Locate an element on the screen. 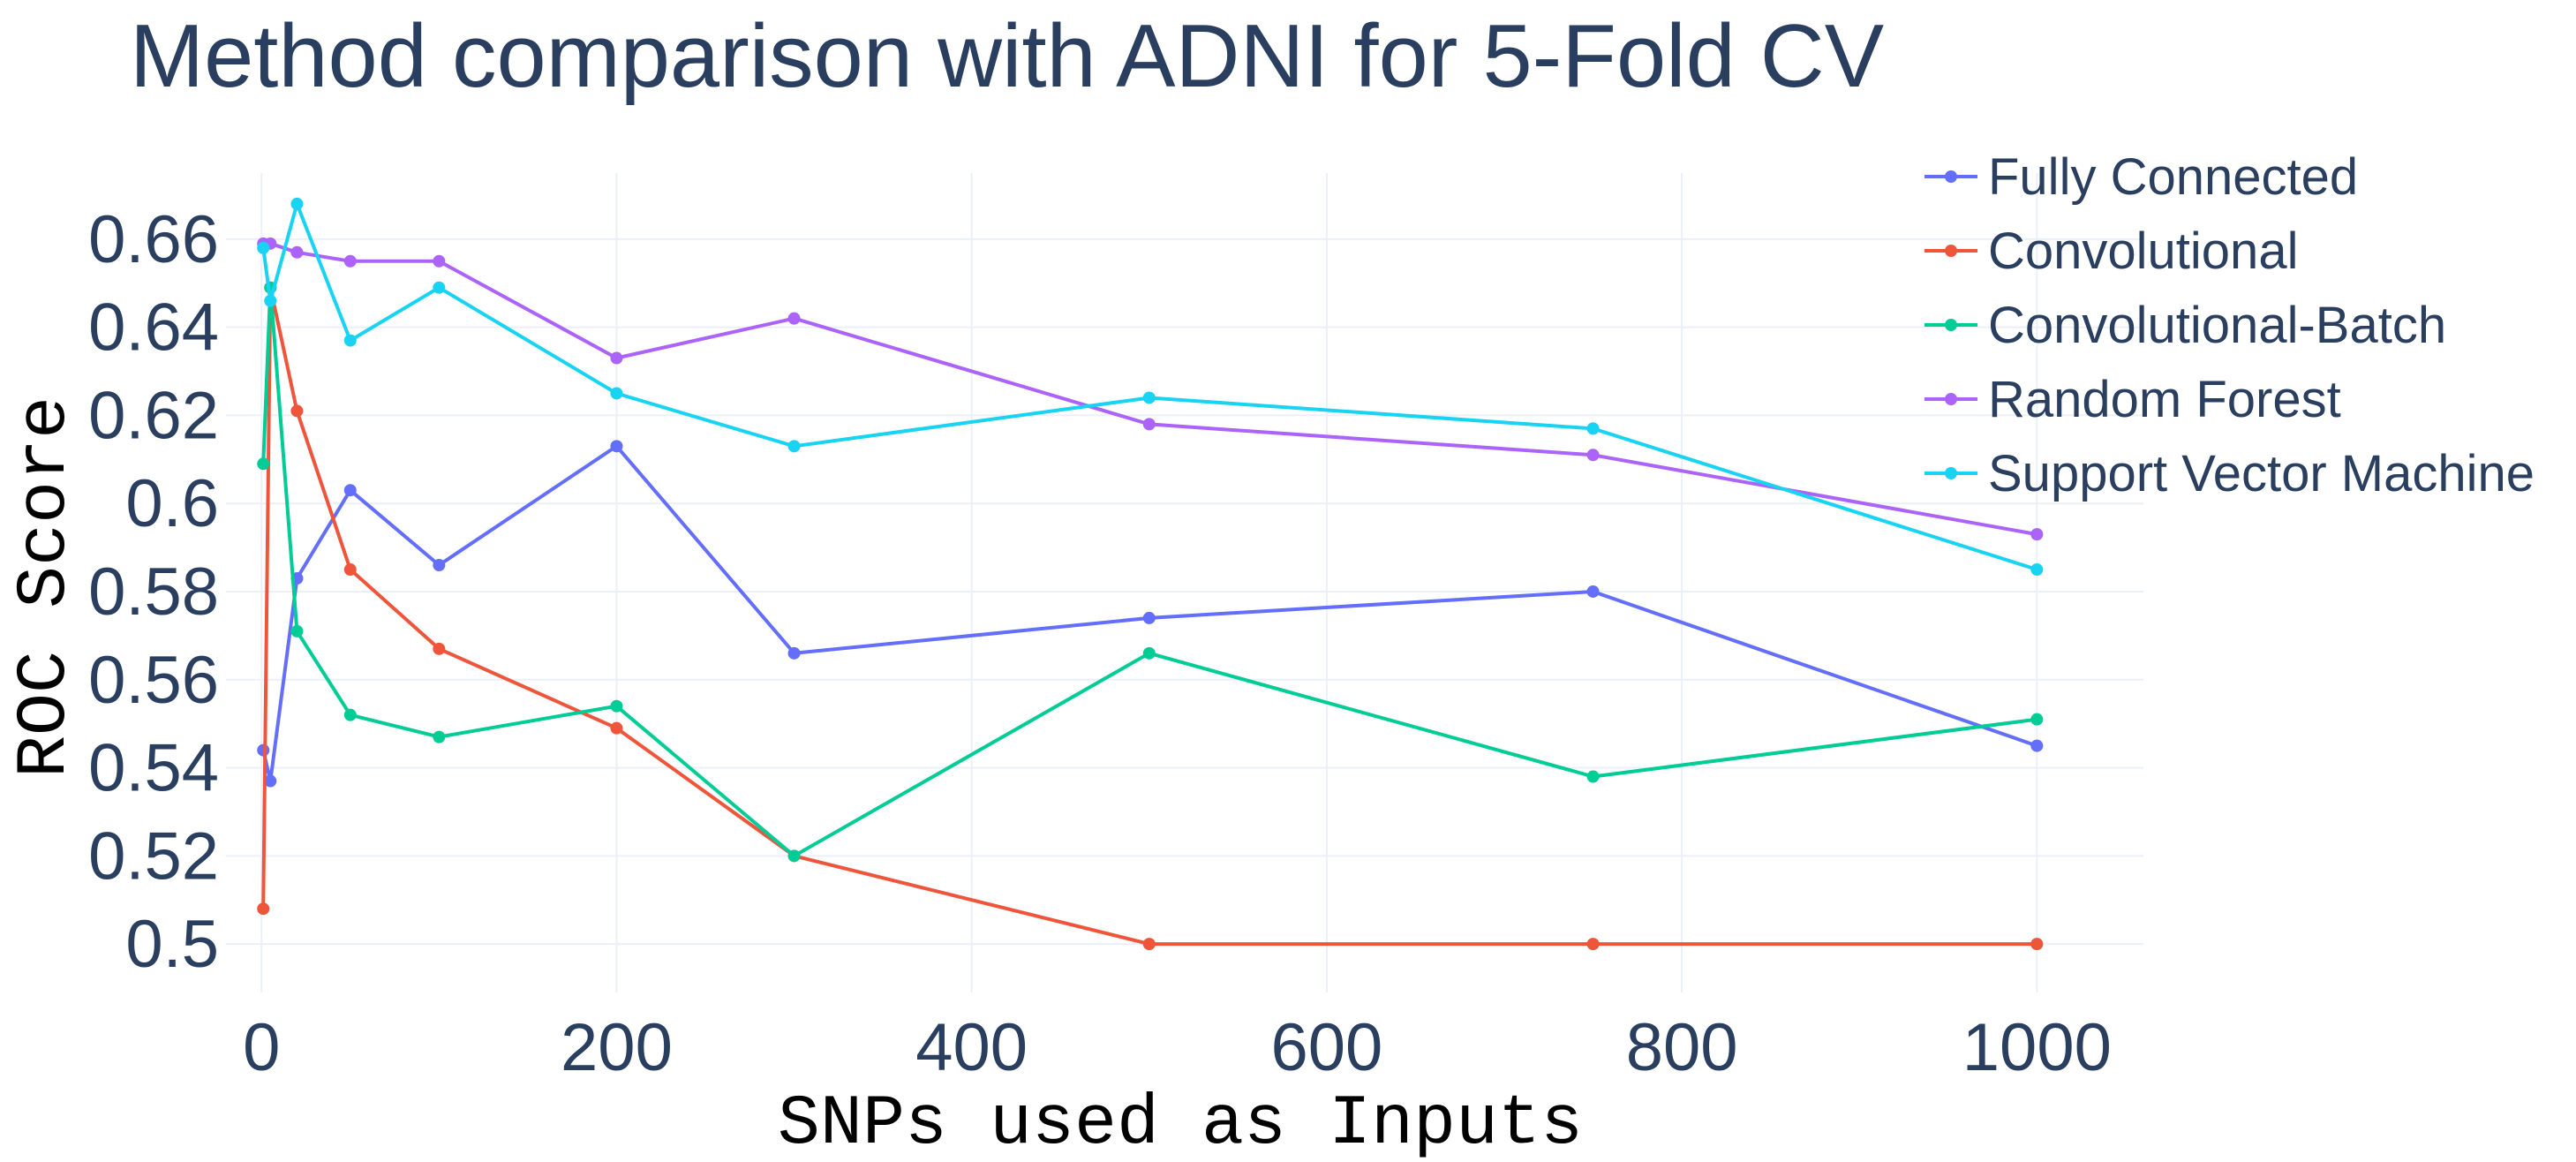 The image size is (2576, 1162). x-axis-title: SNPs used as Inputs is located at coordinates (1181, 1123).